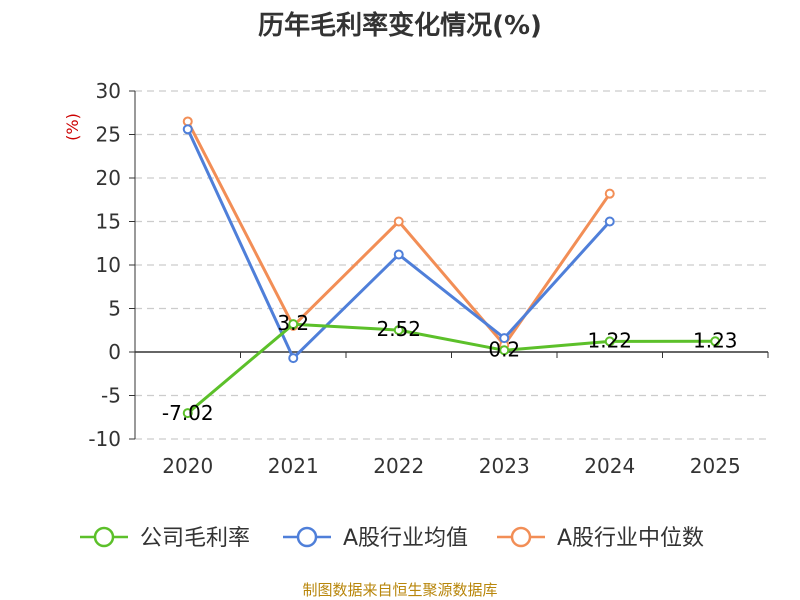  I want to click on data-label: -7.02, so click(188, 413).